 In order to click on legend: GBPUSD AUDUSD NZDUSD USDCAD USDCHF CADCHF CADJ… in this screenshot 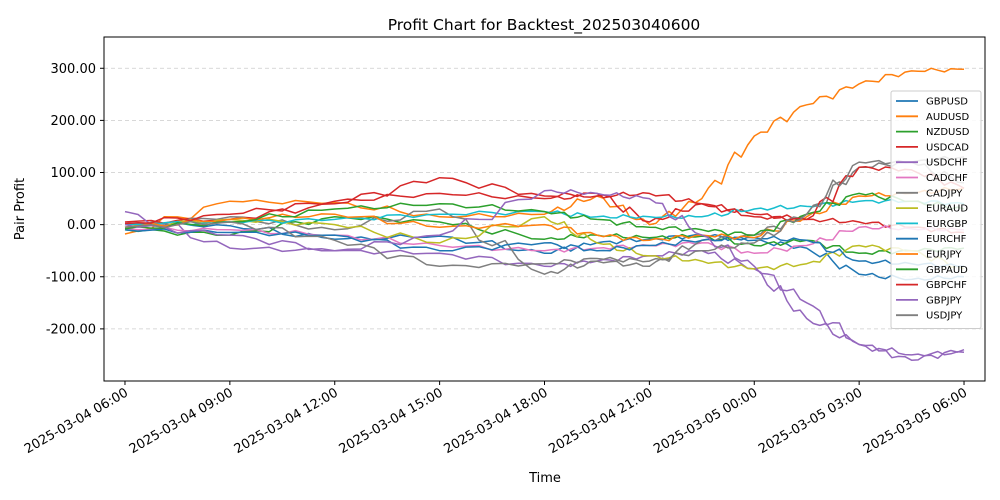, I will do `click(936, 209)`.